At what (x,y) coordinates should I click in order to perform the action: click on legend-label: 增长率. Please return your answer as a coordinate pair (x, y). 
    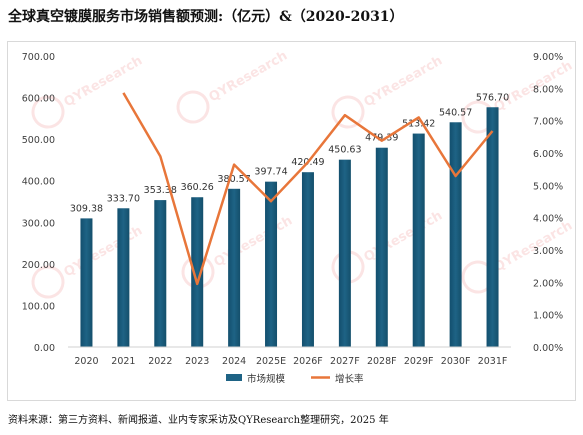
    Looking at the image, I should click on (349, 379).